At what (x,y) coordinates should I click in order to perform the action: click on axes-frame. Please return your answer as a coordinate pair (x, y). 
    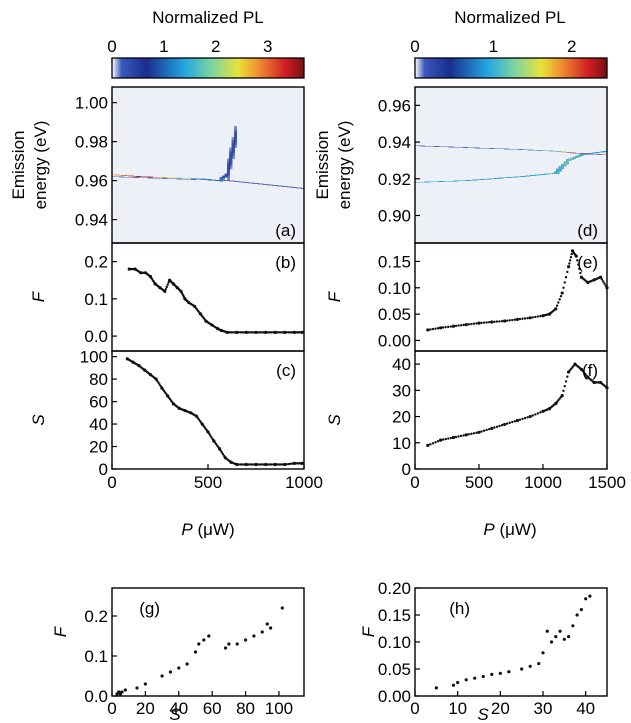
    Looking at the image, I should click on (511, 642).